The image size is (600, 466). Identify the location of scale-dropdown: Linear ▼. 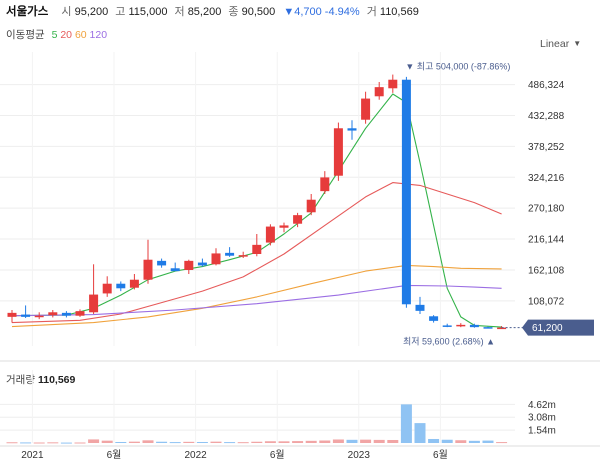
(560, 44).